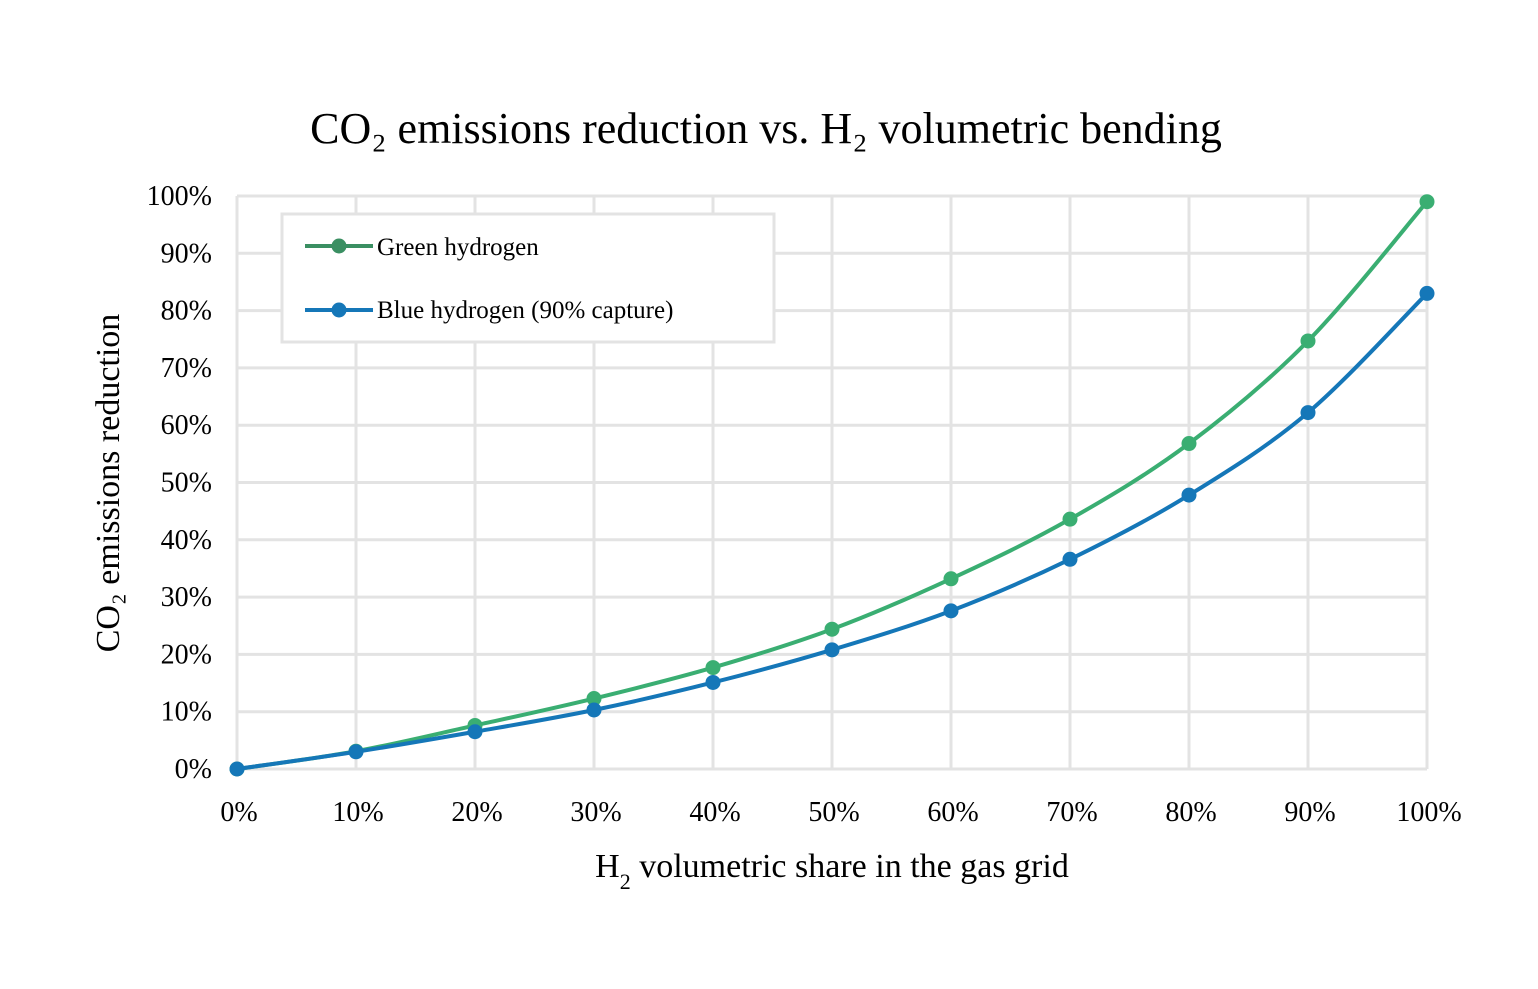 This screenshot has width=1538, height=989. What do you see at coordinates (108, 483) in the screenshot?
I see `y-axis-label: CO₂ emissions reduction` at bounding box center [108, 483].